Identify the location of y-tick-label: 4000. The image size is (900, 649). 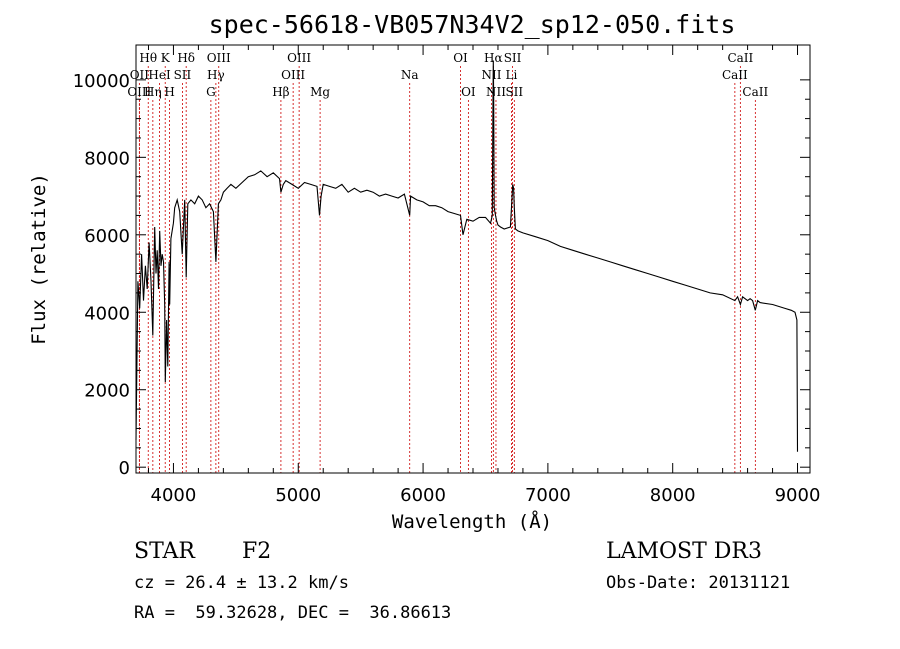
(107, 313).